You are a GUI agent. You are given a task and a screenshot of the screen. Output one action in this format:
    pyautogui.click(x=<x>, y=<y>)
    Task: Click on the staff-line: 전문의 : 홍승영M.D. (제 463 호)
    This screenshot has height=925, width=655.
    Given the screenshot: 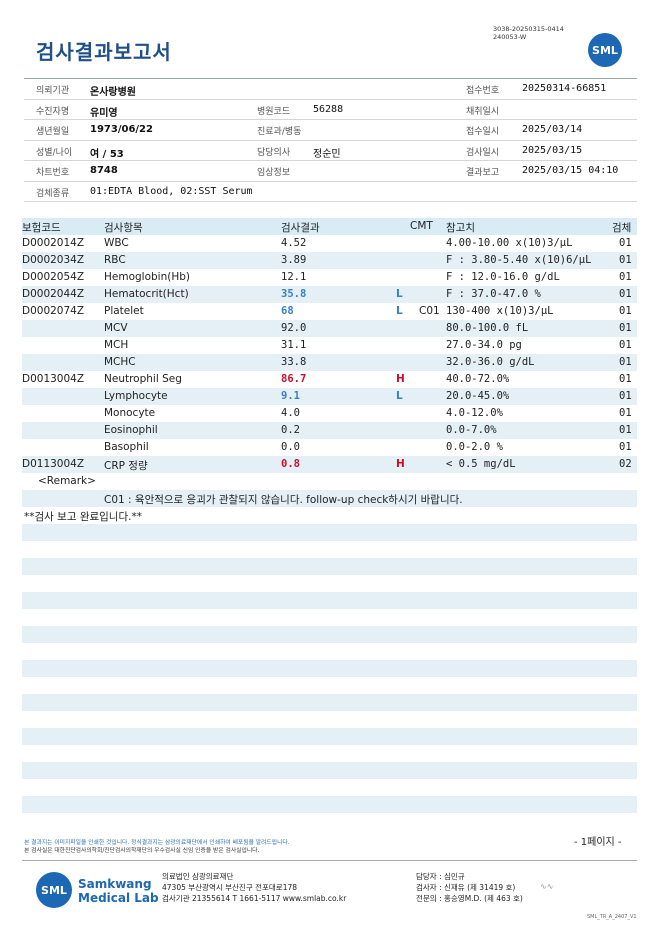 What is the action you would take?
    pyautogui.click(x=469, y=898)
    